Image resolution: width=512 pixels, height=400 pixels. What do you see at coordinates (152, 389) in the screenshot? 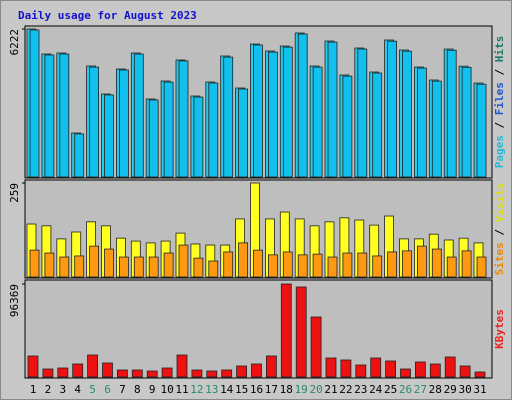
I see `x-tick-label: 9` at bounding box center [152, 389].